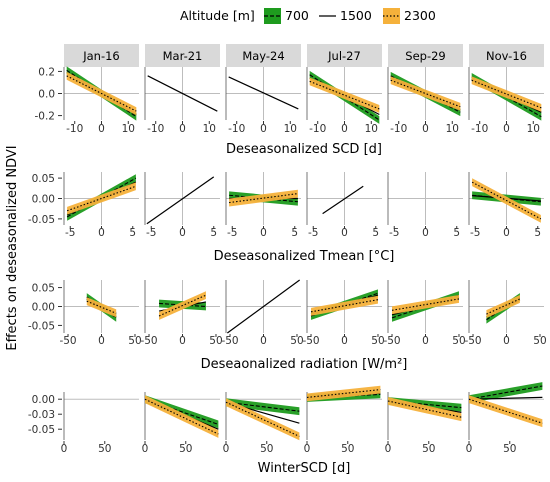  I want to click on strip-label: Jul-27, so click(344, 56).